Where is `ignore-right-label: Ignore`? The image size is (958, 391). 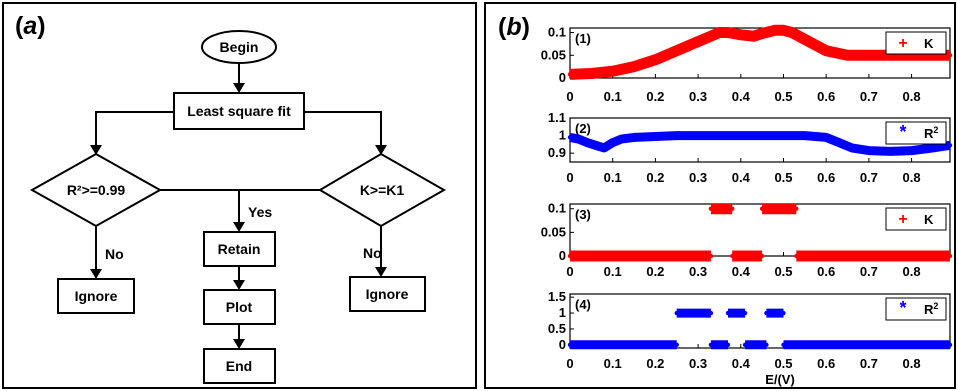 ignore-right-label: Ignore is located at coordinates (387, 294).